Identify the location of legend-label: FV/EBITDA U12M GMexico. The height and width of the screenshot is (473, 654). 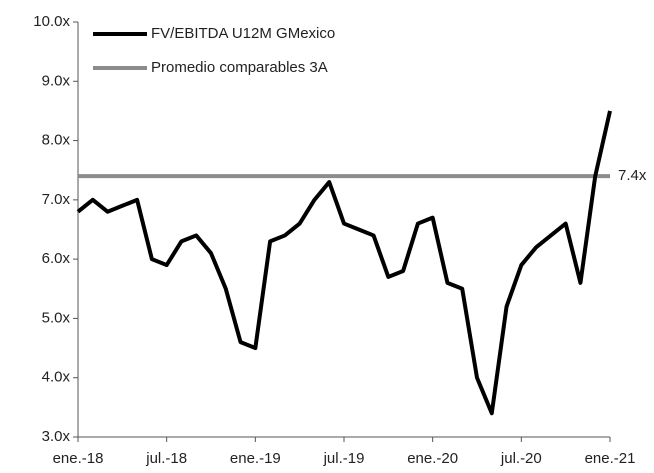
(243, 33).